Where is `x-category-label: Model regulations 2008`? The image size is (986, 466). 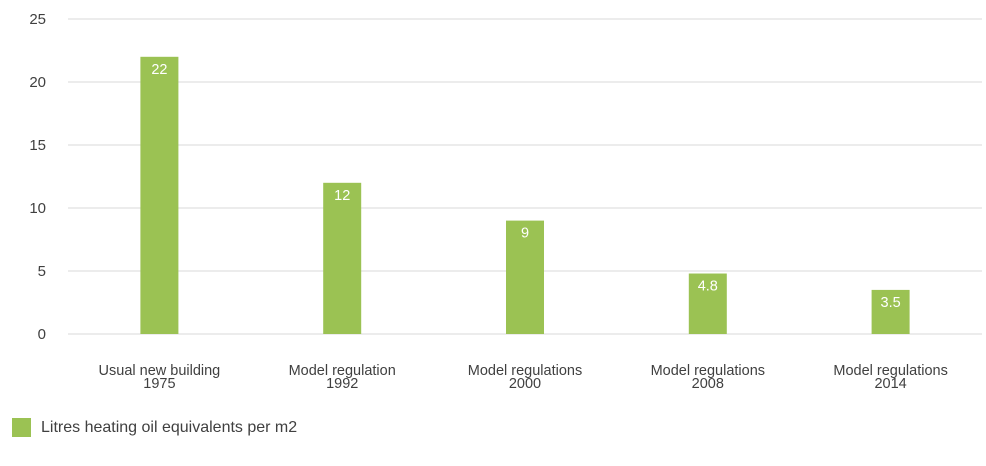 x-category-label: Model regulations 2008 is located at coordinates (708, 377).